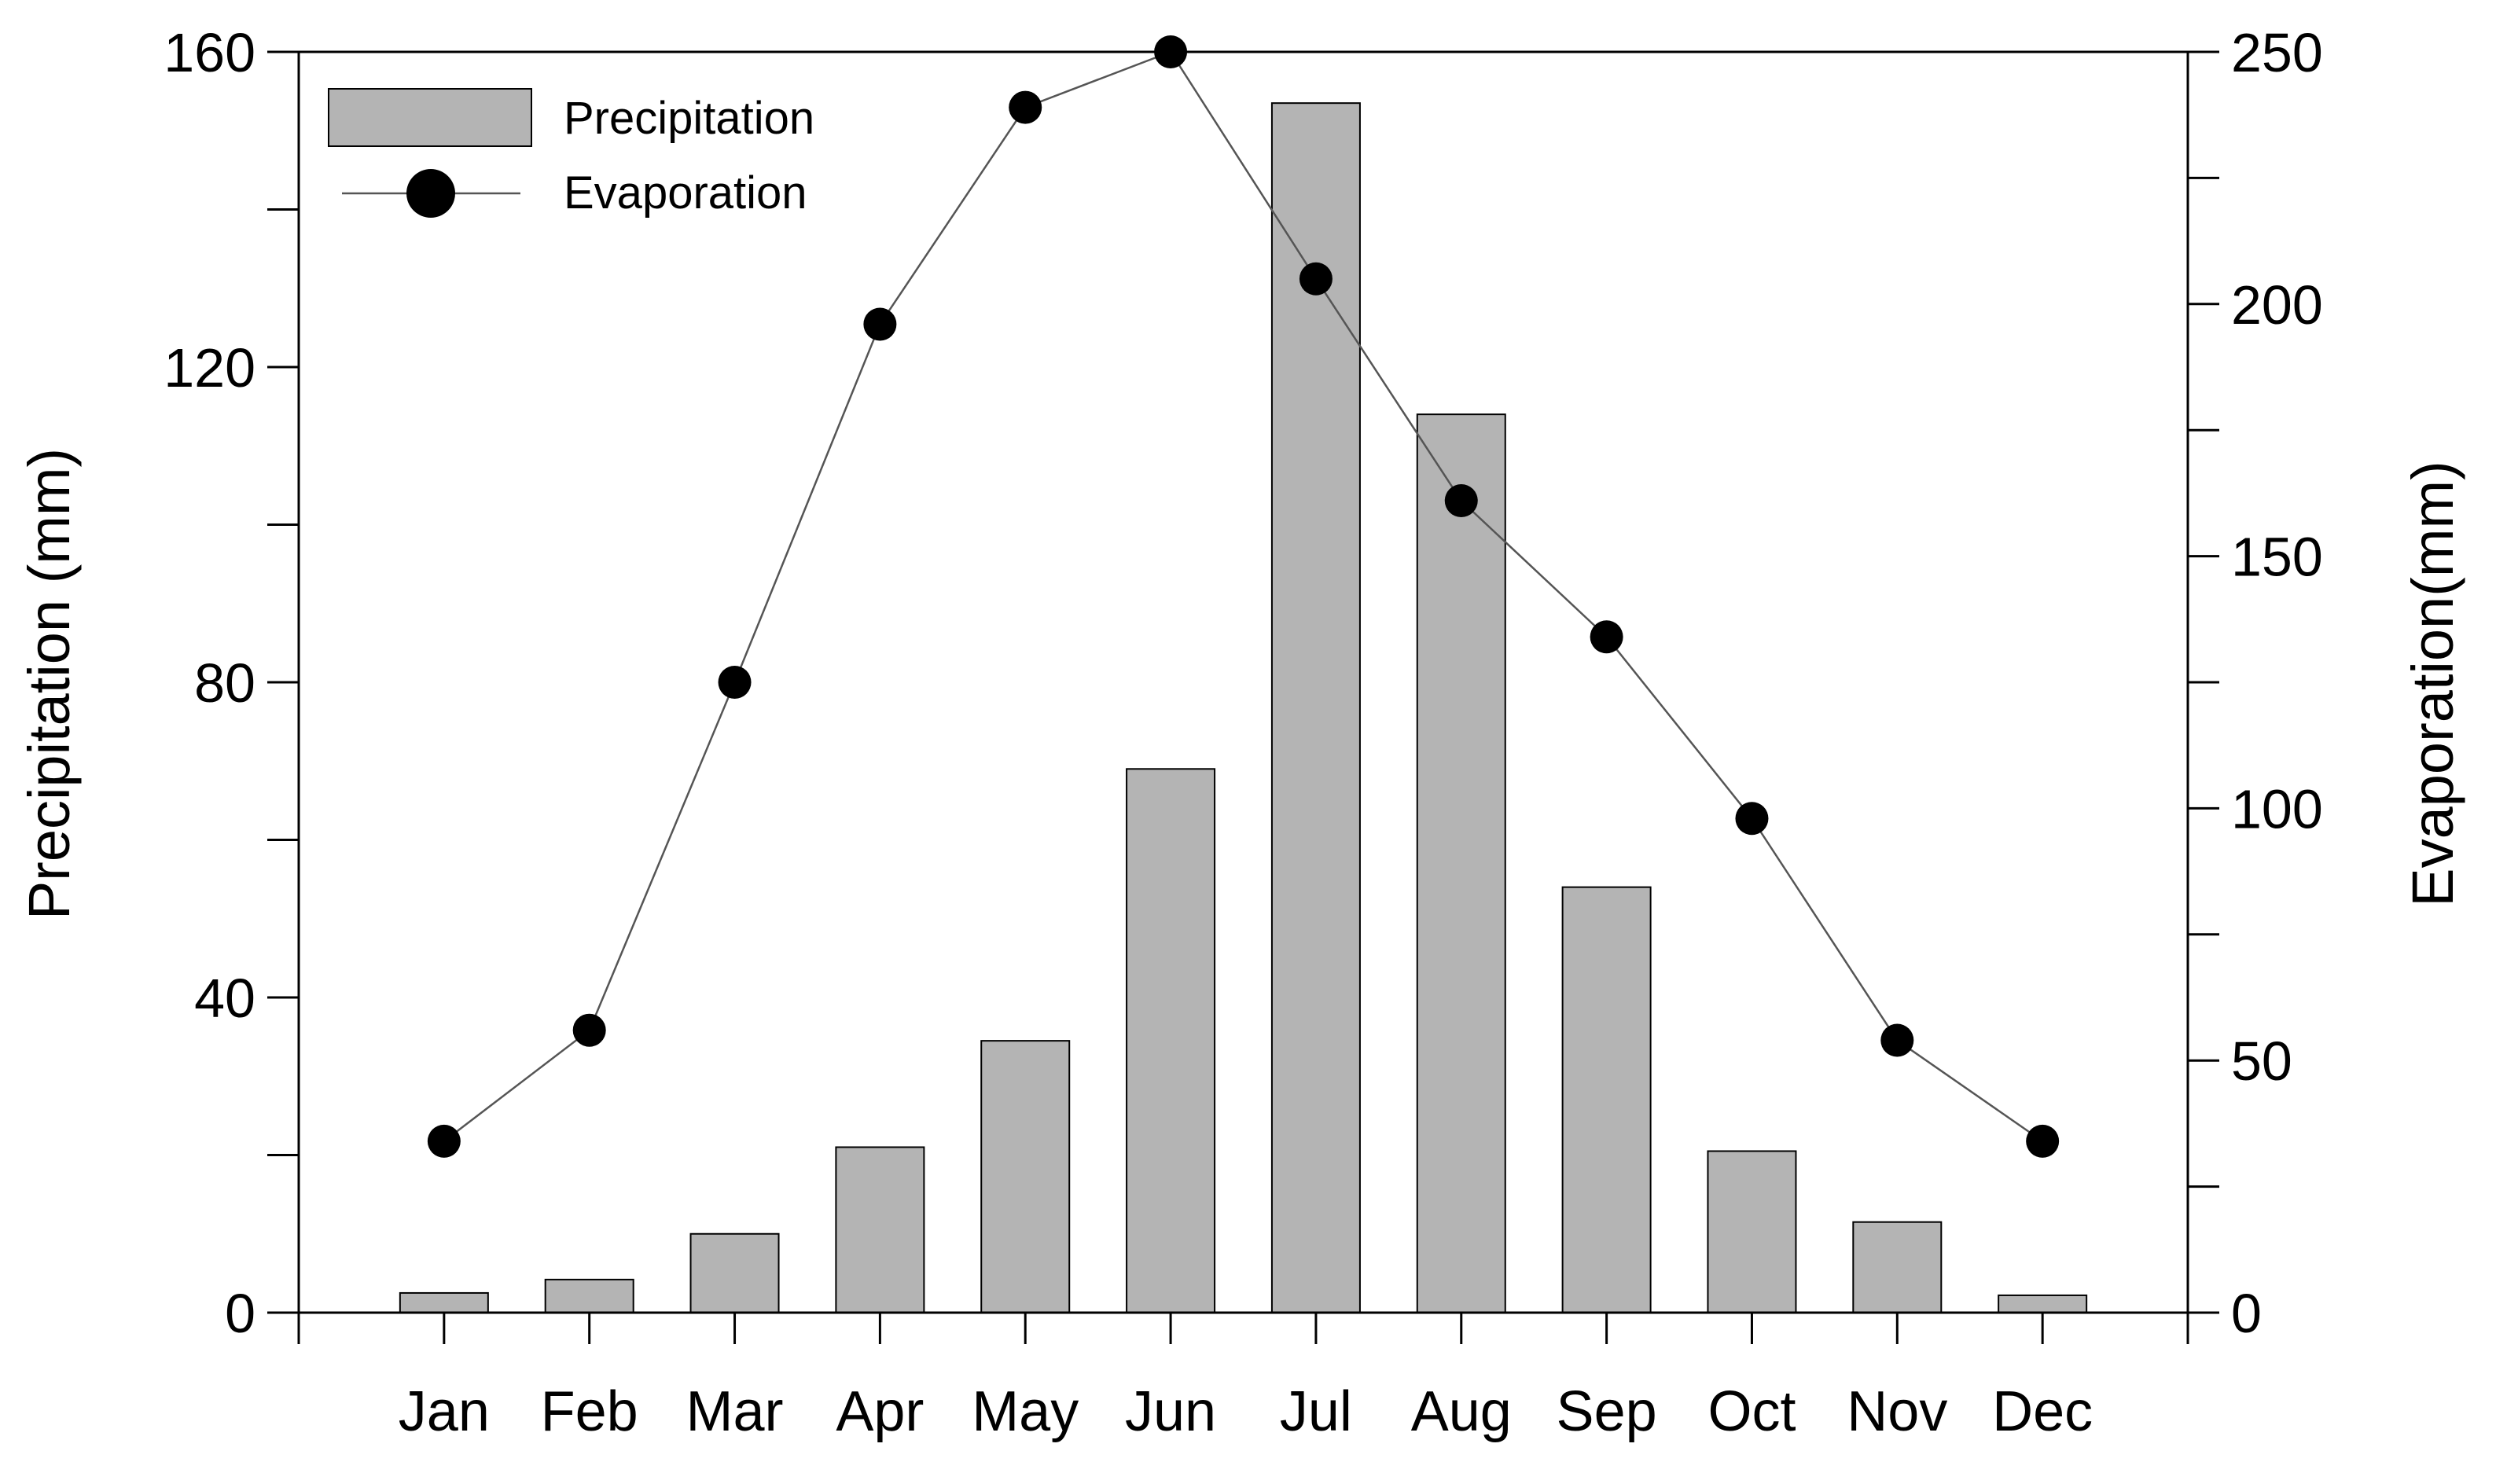 The width and height of the screenshot is (2496, 1484). I want to click on x-axis-tick-label-sep: Sep, so click(1607, 1411).